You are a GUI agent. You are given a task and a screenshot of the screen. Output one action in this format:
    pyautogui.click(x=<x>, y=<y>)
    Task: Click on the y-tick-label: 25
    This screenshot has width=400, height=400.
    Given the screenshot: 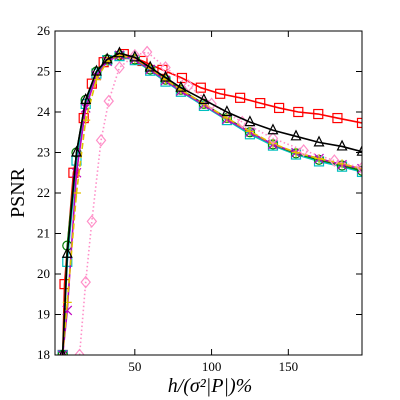 What is the action you would take?
    pyautogui.click(x=43, y=71)
    